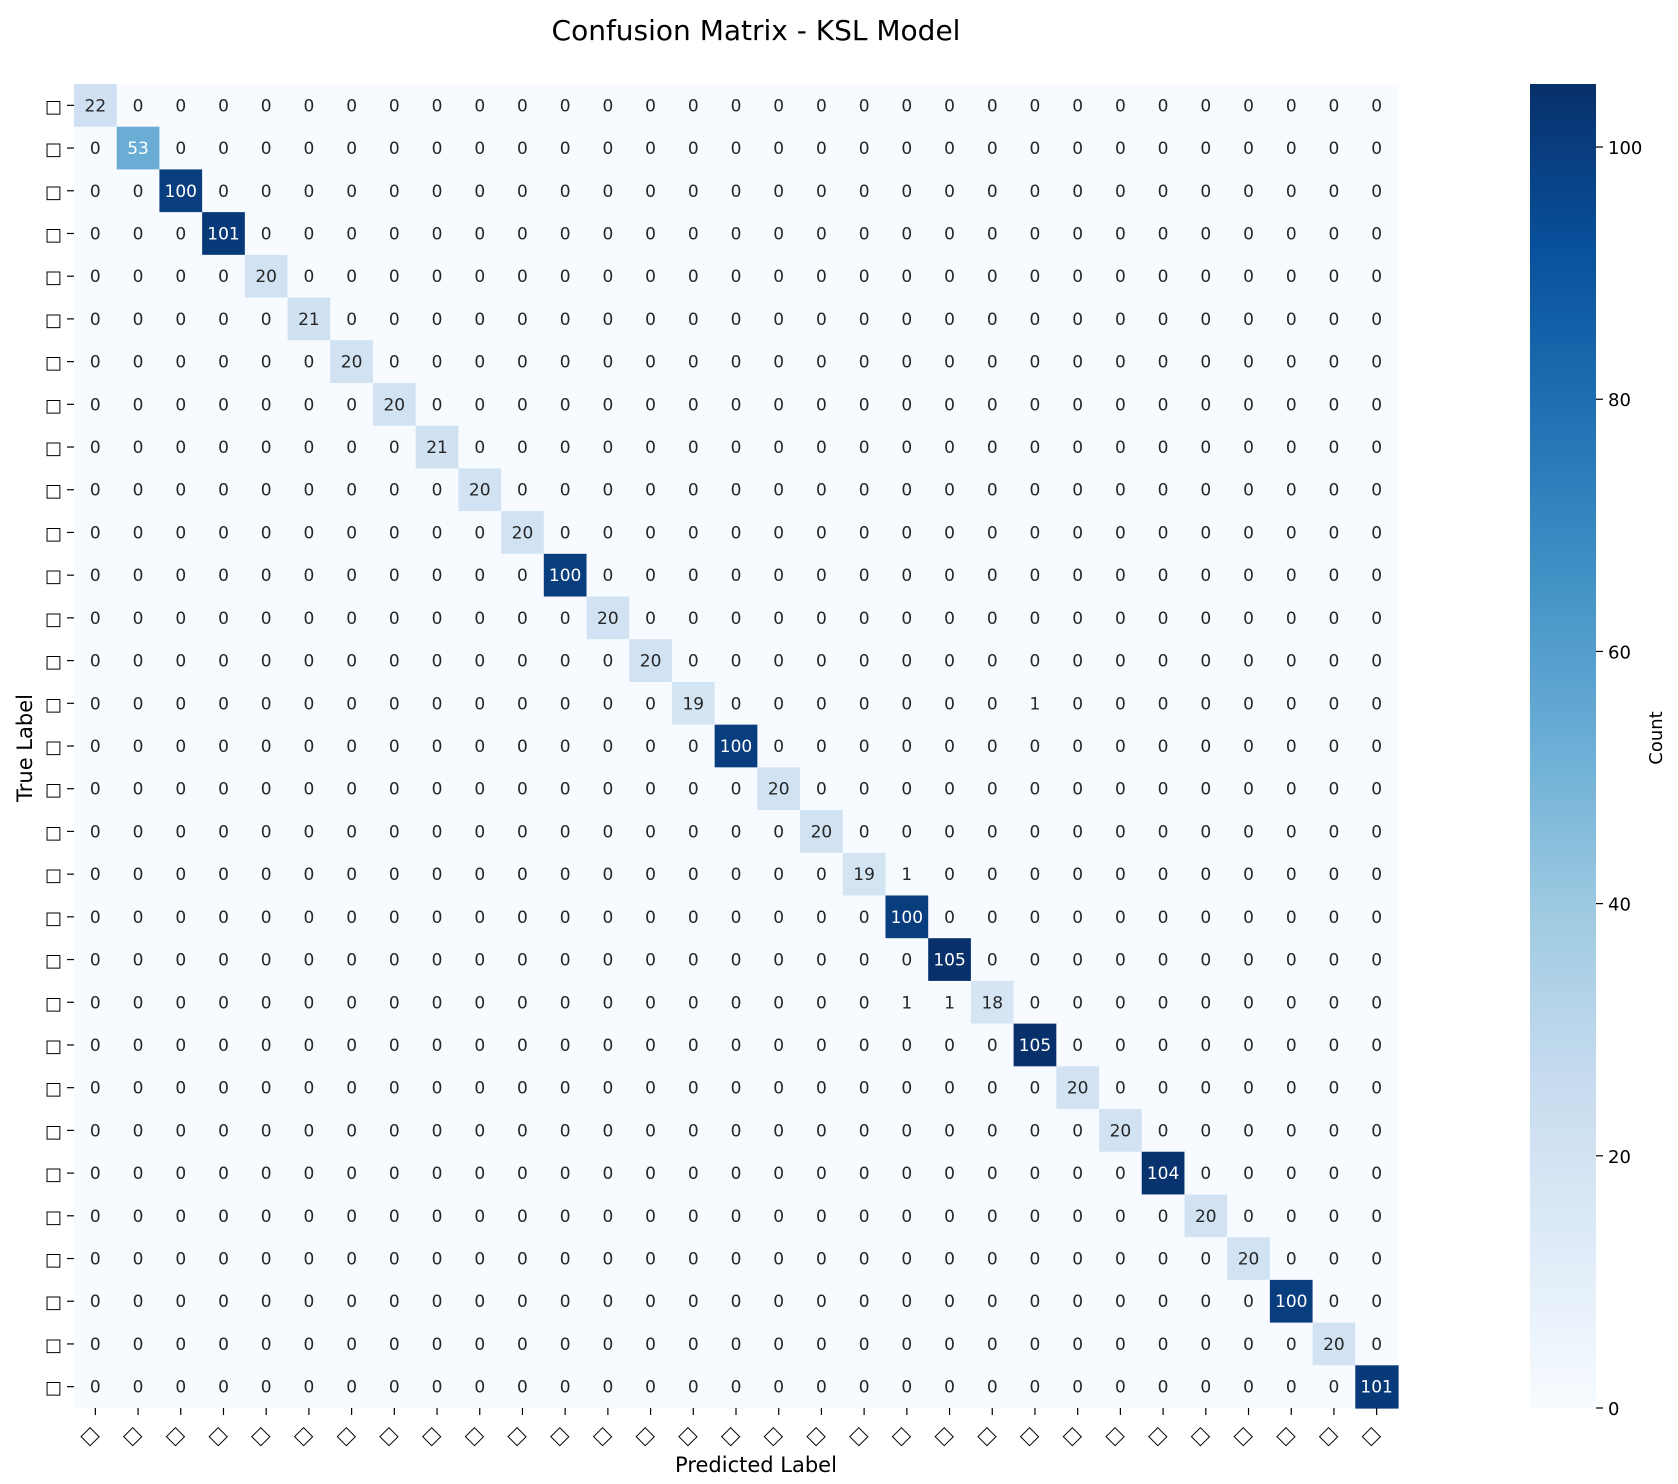 The image size is (1678, 1484). Describe the element at coordinates (693, 704) in the screenshot. I see `cell-value-label: 19` at that location.